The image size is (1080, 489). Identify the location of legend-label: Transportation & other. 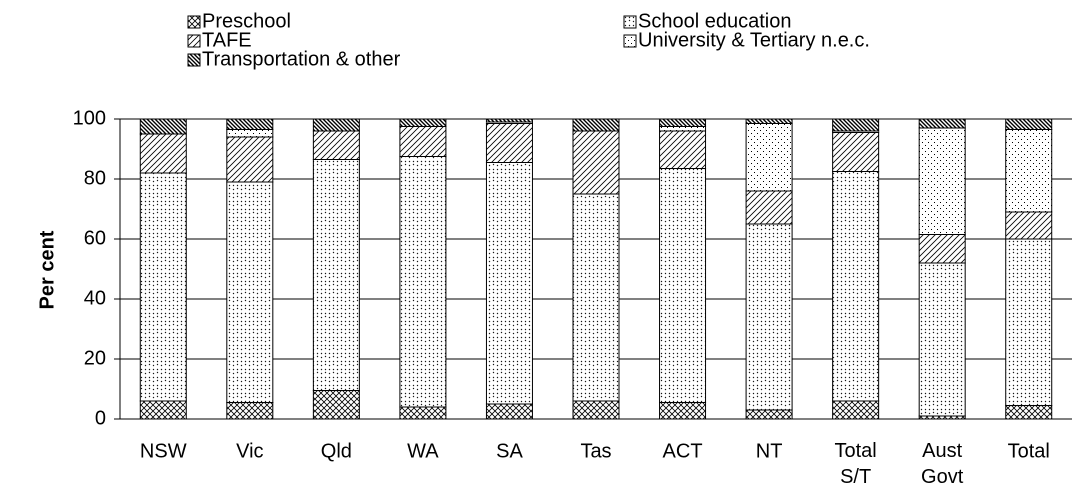
(301, 59).